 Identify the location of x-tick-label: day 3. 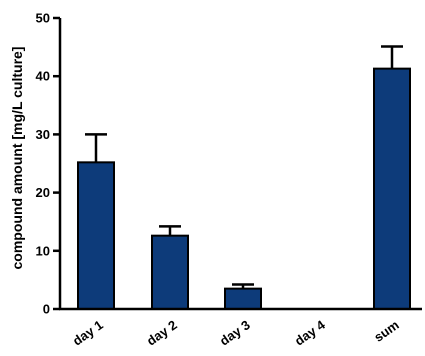
(235, 332).